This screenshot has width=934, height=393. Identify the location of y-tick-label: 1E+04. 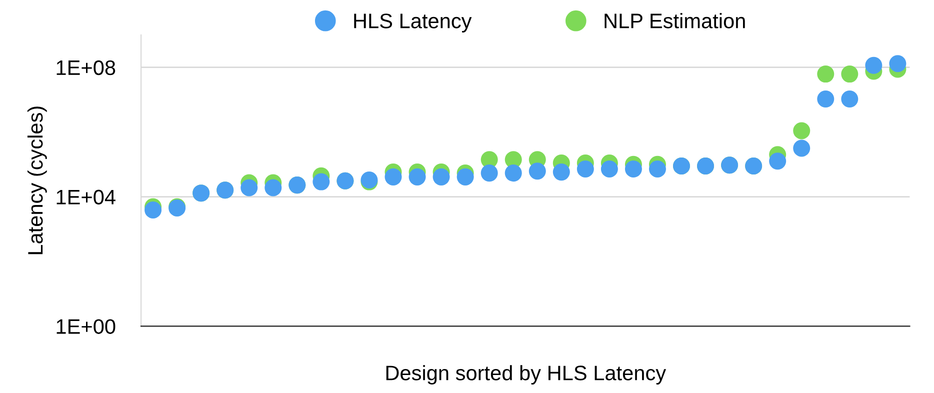
(86, 197).